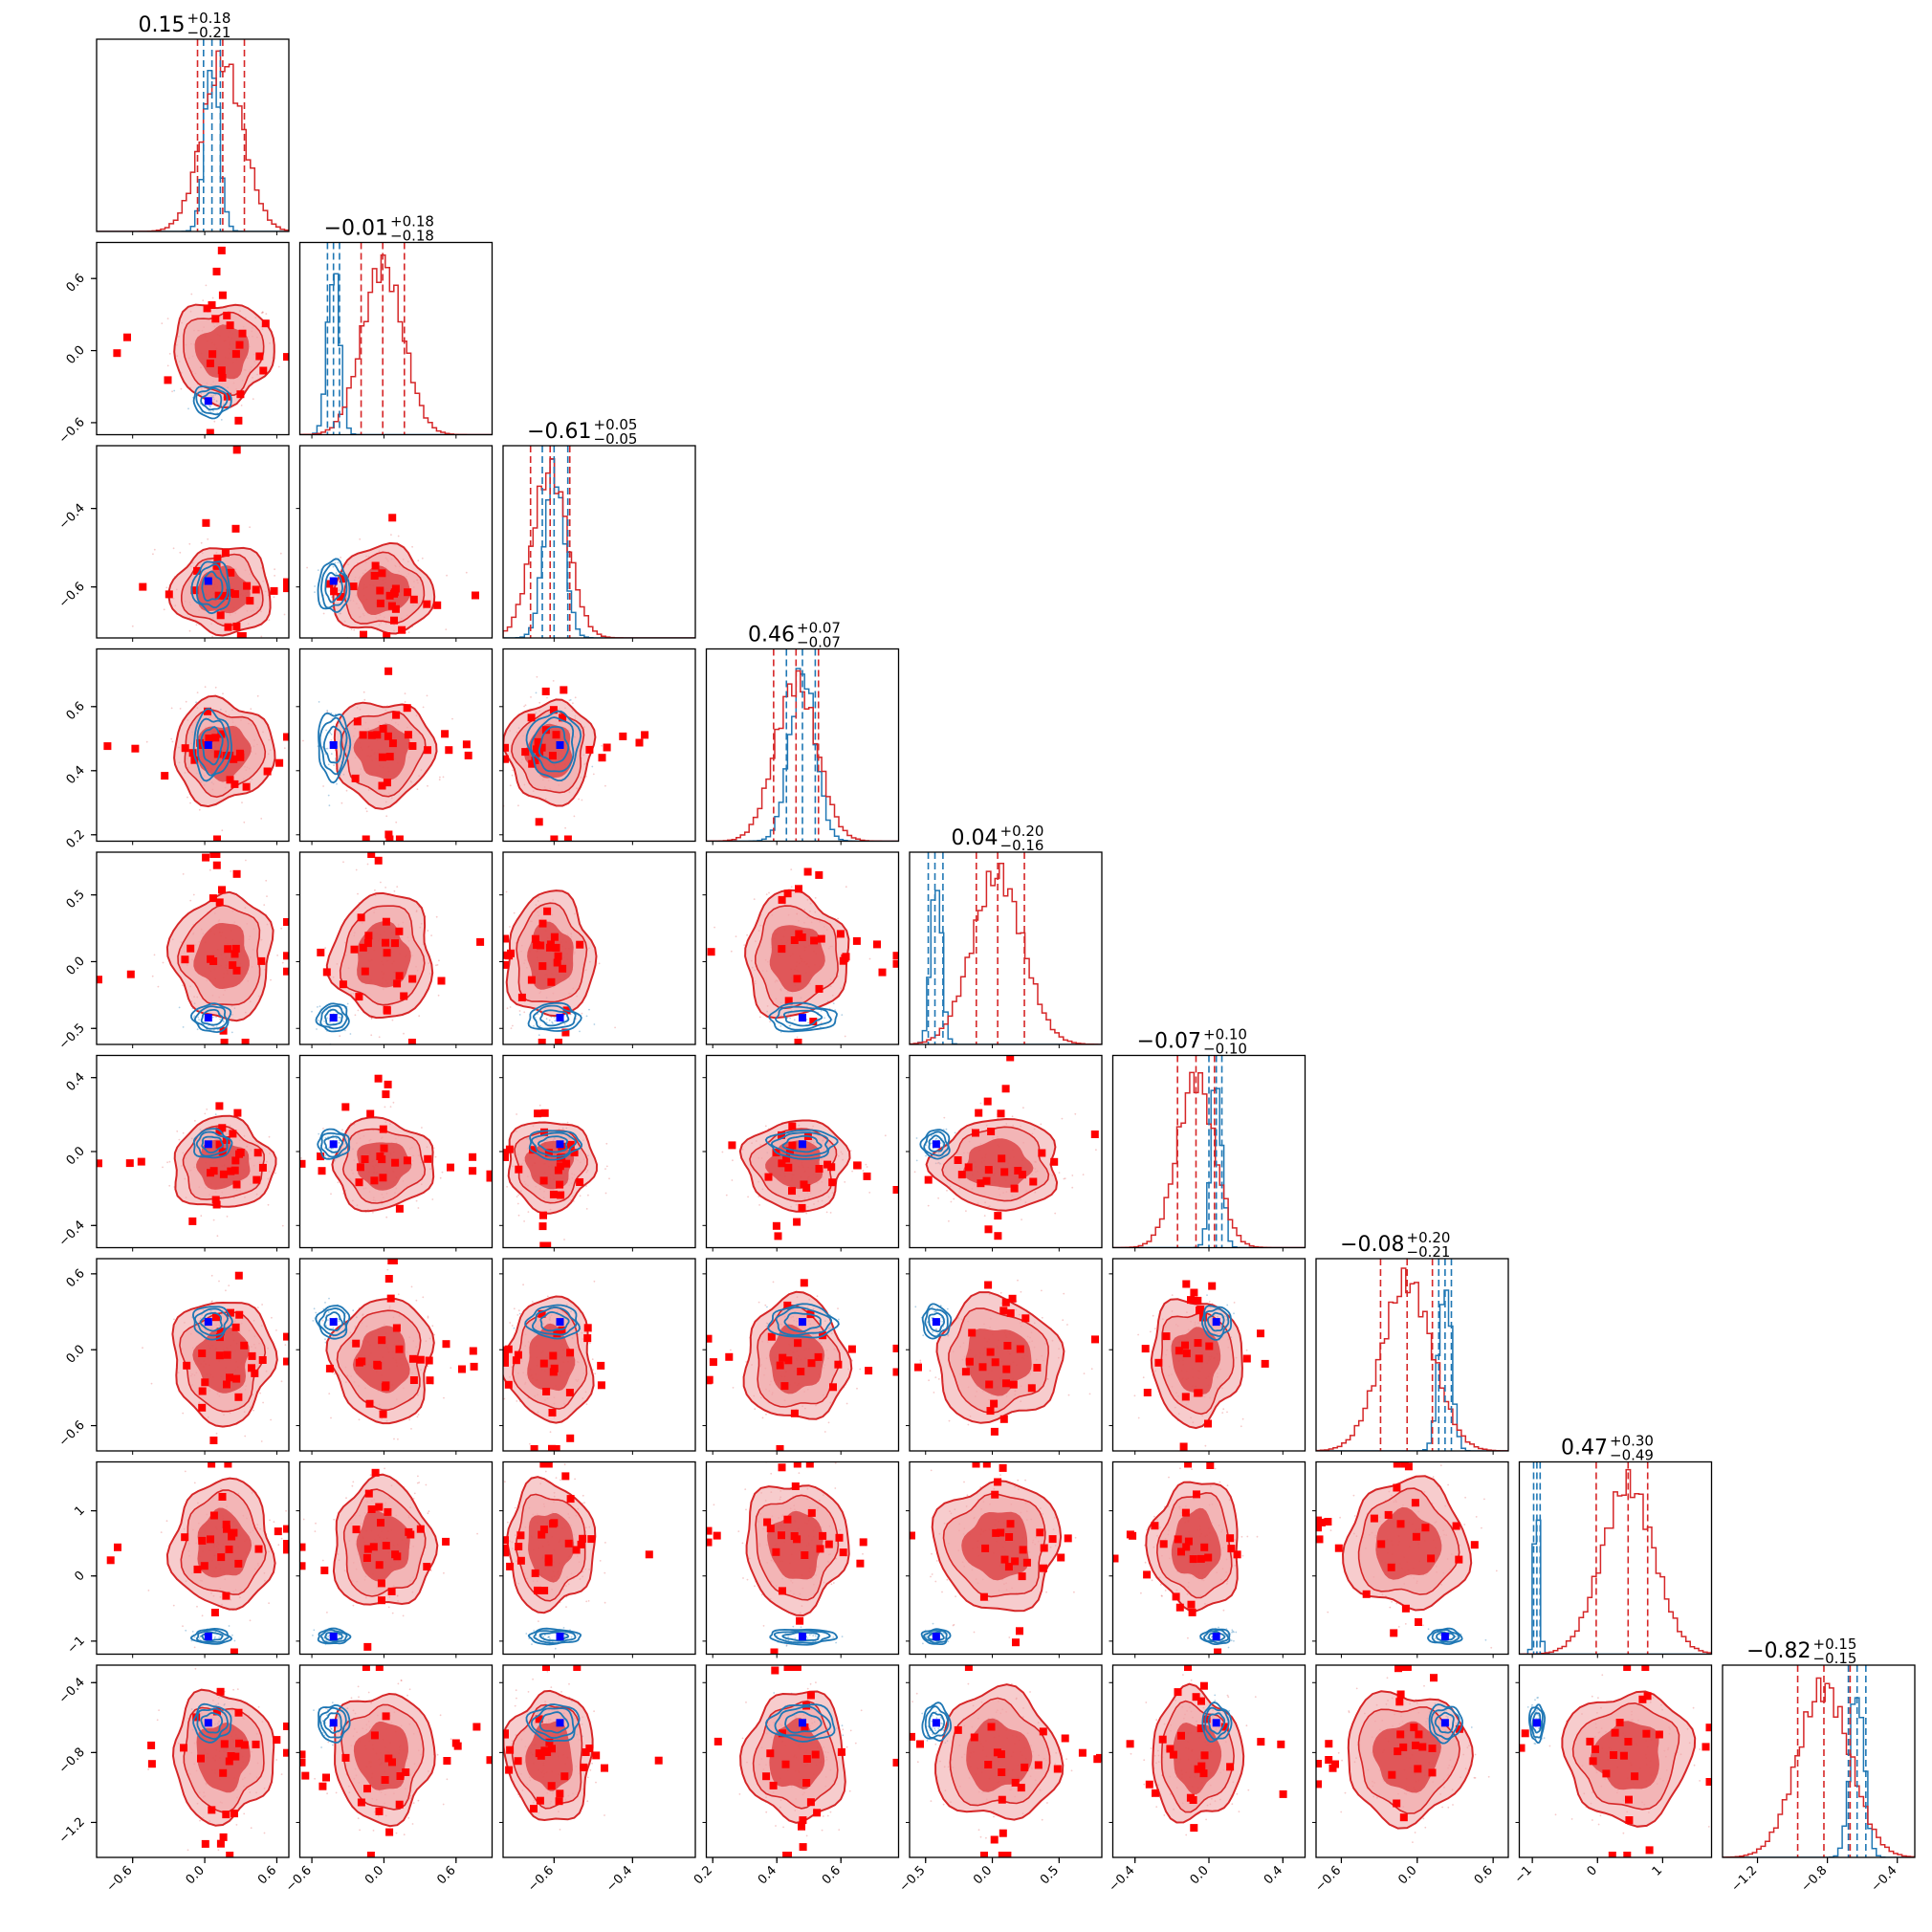 The image size is (1932, 1932). What do you see at coordinates (396, 745) in the screenshot?
I see `panel-frame` at bounding box center [396, 745].